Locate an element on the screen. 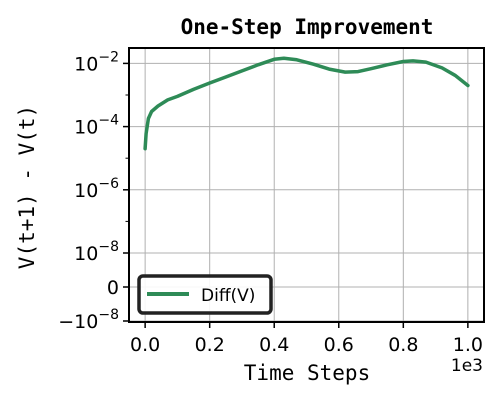  y-axis: 10−210−410−610−80−10−8 is located at coordinates (93, 191).